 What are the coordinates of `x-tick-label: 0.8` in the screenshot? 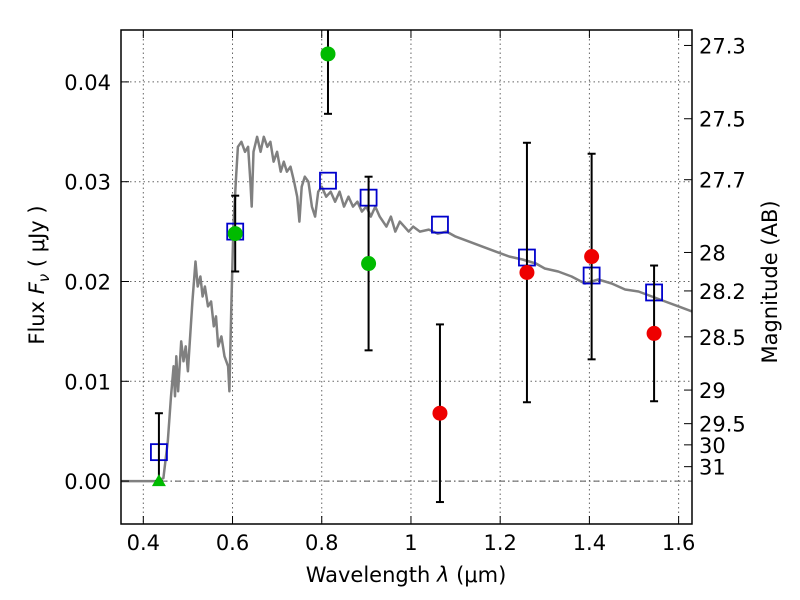 It's located at (321, 543).